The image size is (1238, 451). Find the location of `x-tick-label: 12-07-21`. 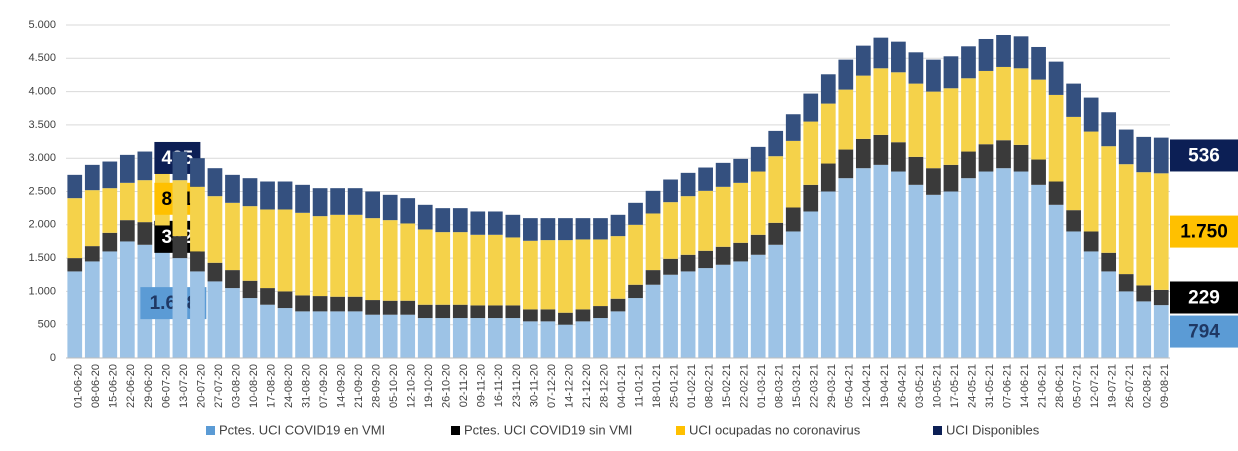

x-tick-label: 12-07-21 is located at coordinates (1095, 386).